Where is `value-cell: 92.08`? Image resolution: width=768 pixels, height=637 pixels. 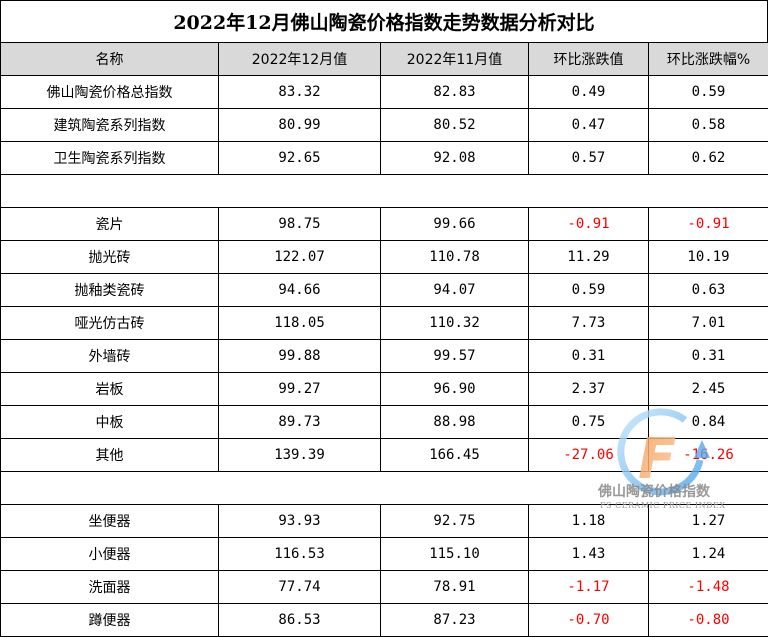 value-cell: 92.08 is located at coordinates (455, 158).